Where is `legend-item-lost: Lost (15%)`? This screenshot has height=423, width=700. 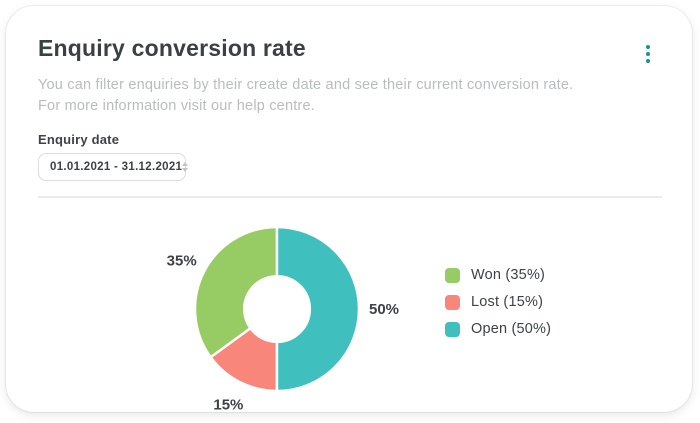
legend-item-lost: Lost (15%) is located at coordinates (498, 302).